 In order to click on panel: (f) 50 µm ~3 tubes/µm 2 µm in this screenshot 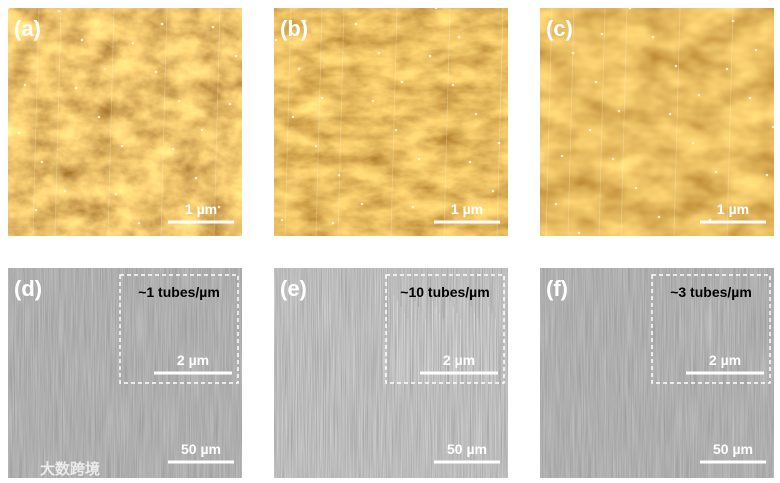, I will do `click(657, 373)`.